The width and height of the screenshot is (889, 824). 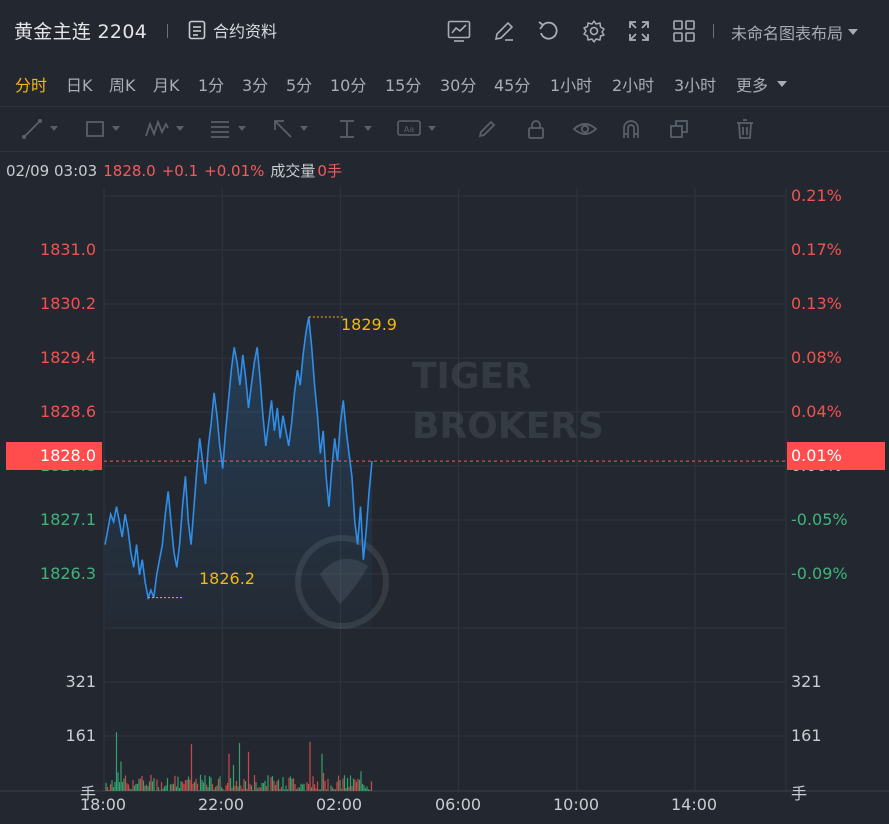 I want to click on watermark-line2: BROKERS, so click(x=508, y=426).